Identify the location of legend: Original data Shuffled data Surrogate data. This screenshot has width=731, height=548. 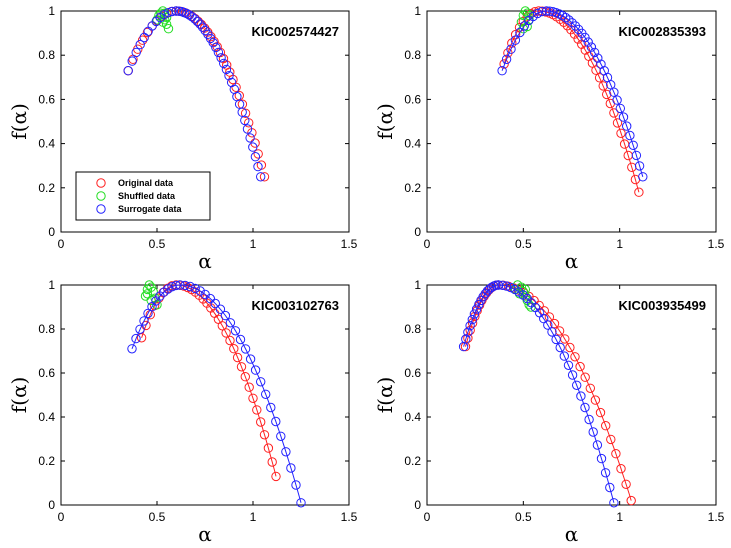
(143, 196).